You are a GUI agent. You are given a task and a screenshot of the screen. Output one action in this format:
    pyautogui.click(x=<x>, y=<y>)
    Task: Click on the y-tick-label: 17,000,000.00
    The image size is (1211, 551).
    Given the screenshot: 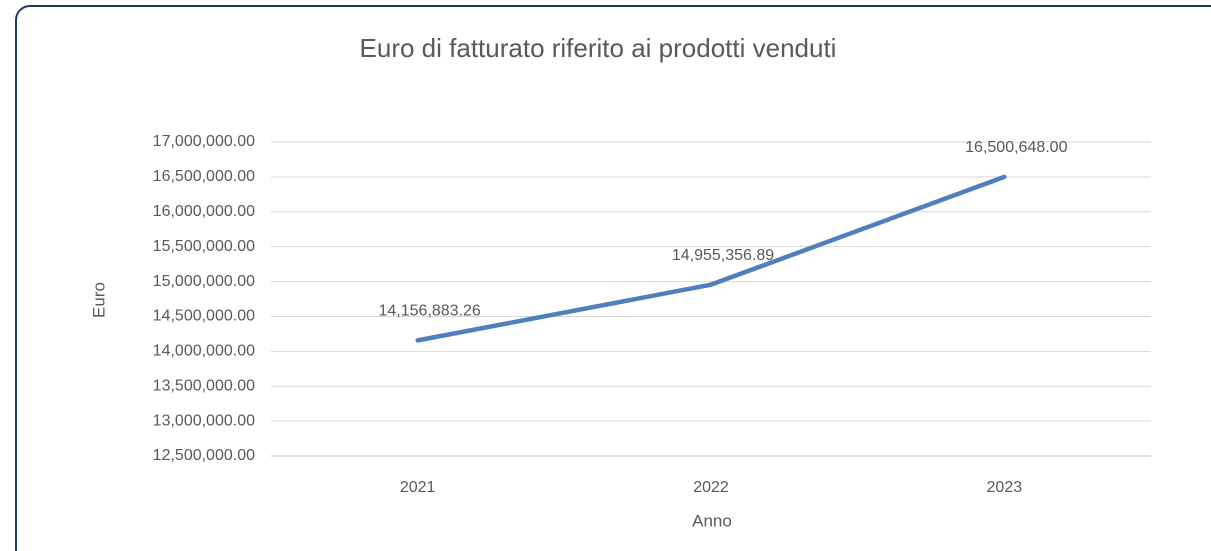 What is the action you would take?
    pyautogui.click(x=204, y=141)
    